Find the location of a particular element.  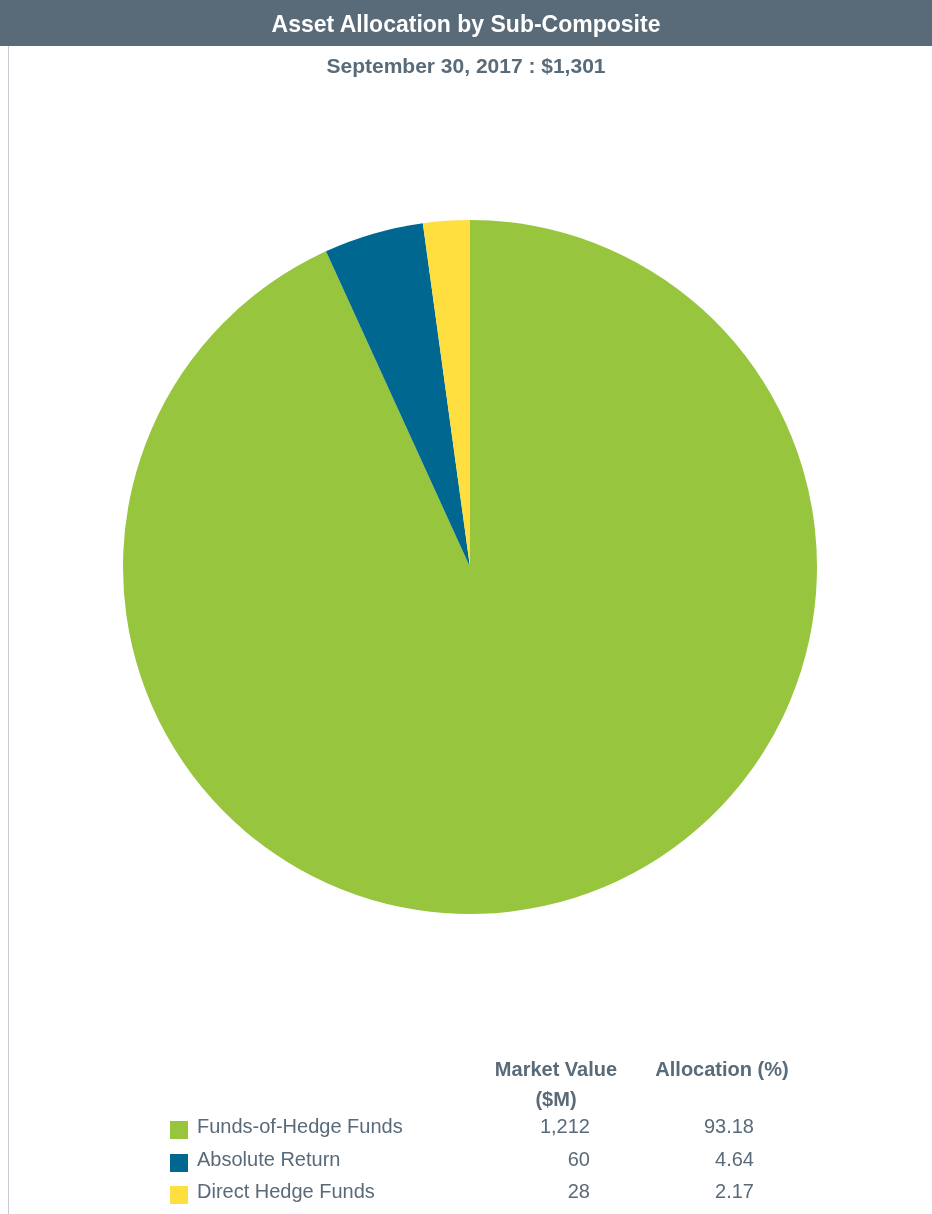

legend-label: Absolute Return is located at coordinates (269, 1159).